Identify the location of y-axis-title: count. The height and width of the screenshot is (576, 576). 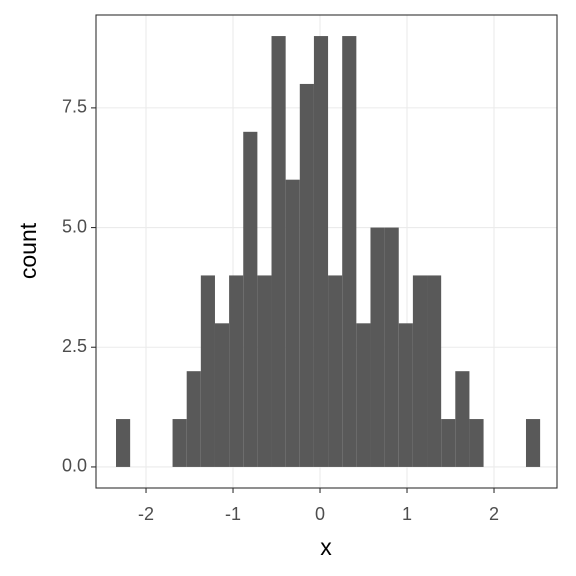
(28, 250).